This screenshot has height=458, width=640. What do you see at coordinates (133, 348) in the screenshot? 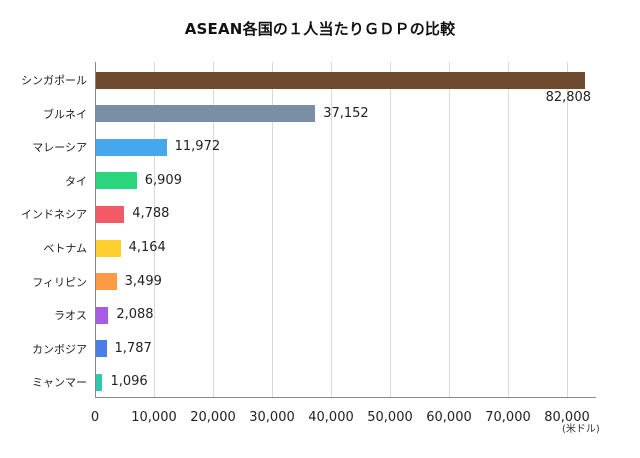
I see `value-label: 1,787` at bounding box center [133, 348].